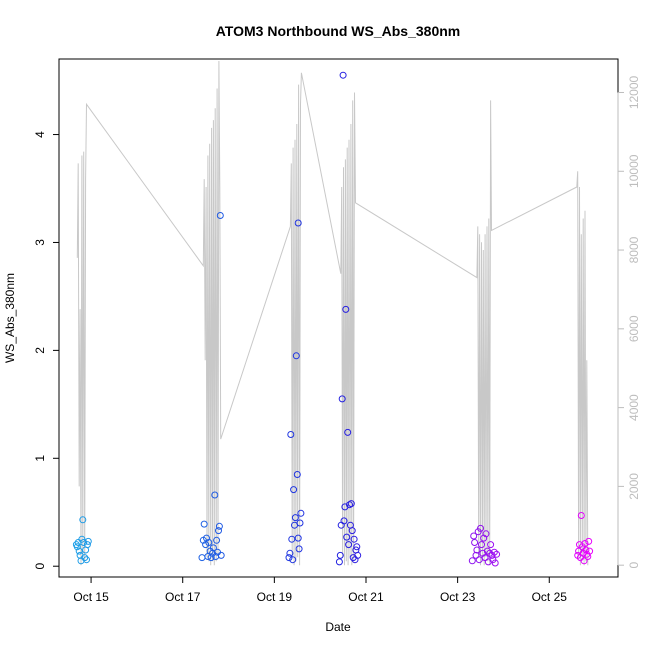 The image size is (650, 650). Describe the element at coordinates (338, 31) in the screenshot. I see `chart-title: ATOM3 Northbound WS_Abs_380nm` at that location.